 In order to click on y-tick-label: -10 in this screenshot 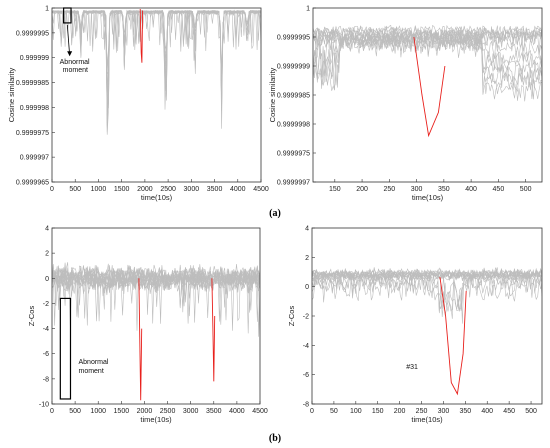, I will do `click(44, 405)`.